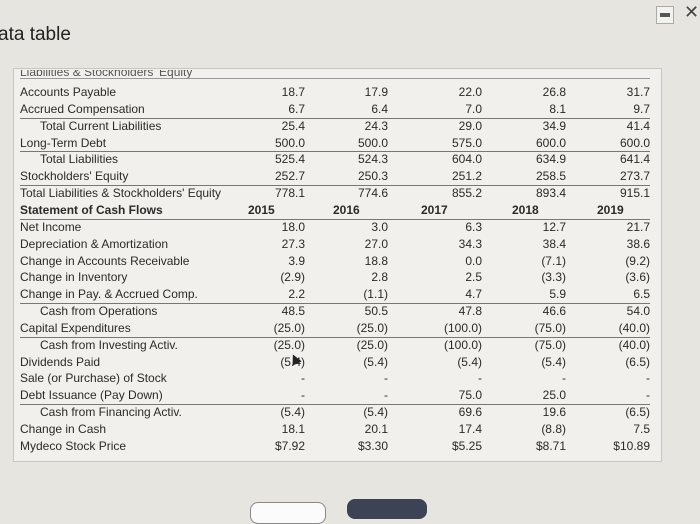 This screenshot has height=524, width=700. Describe the element at coordinates (631, 445) in the screenshot. I see `cell-value: $10.89` at that location.